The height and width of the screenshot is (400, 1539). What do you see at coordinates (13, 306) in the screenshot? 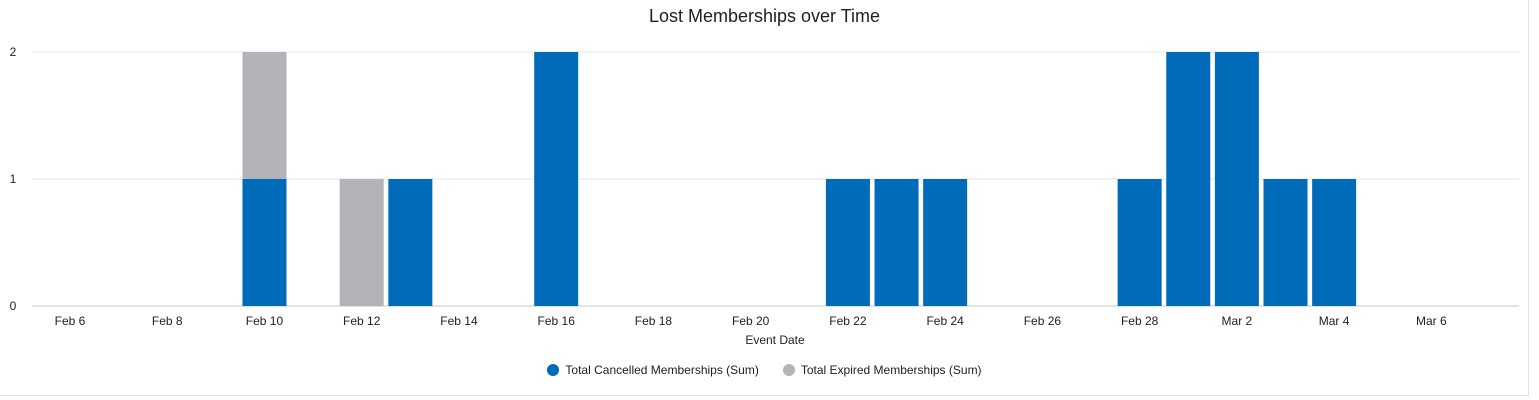
I see `y-tick-label: 0` at bounding box center [13, 306].